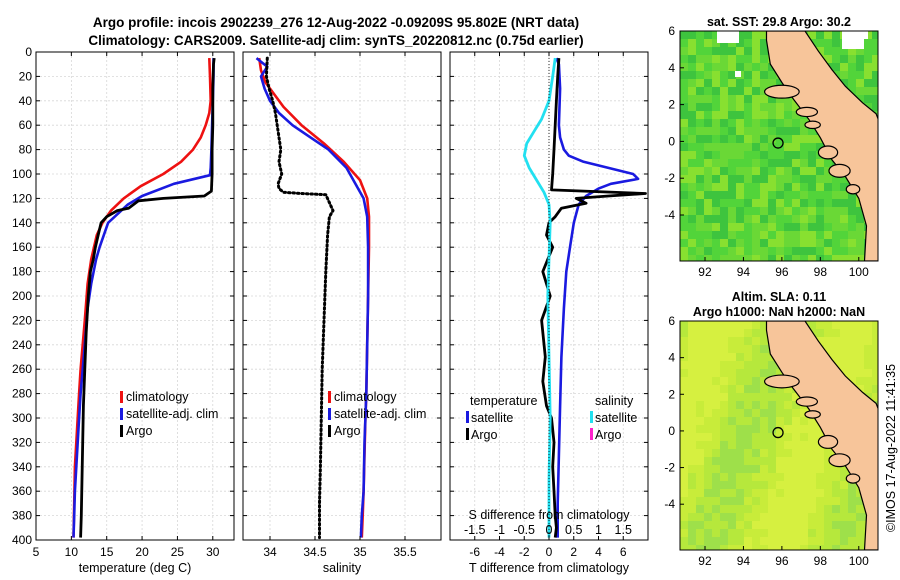 Image resolution: width=900 pixels, height=580 pixels. Describe the element at coordinates (812, 414) in the screenshot. I see `island` at that location.